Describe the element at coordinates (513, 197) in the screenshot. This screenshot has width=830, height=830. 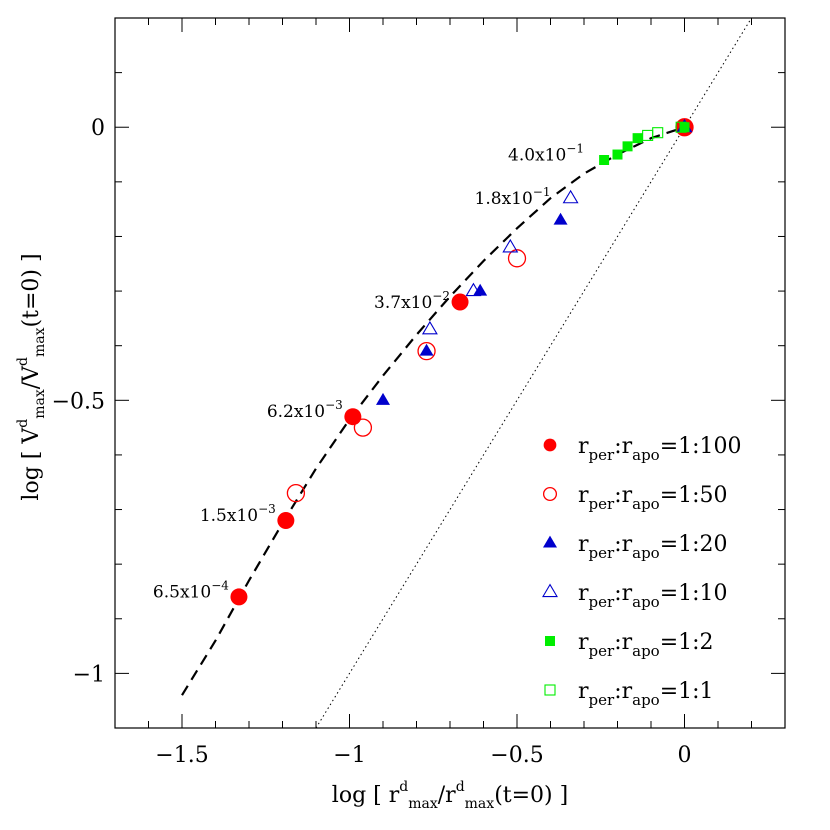
I see `value-annotation: 1.8x10⁻¹` at that location.